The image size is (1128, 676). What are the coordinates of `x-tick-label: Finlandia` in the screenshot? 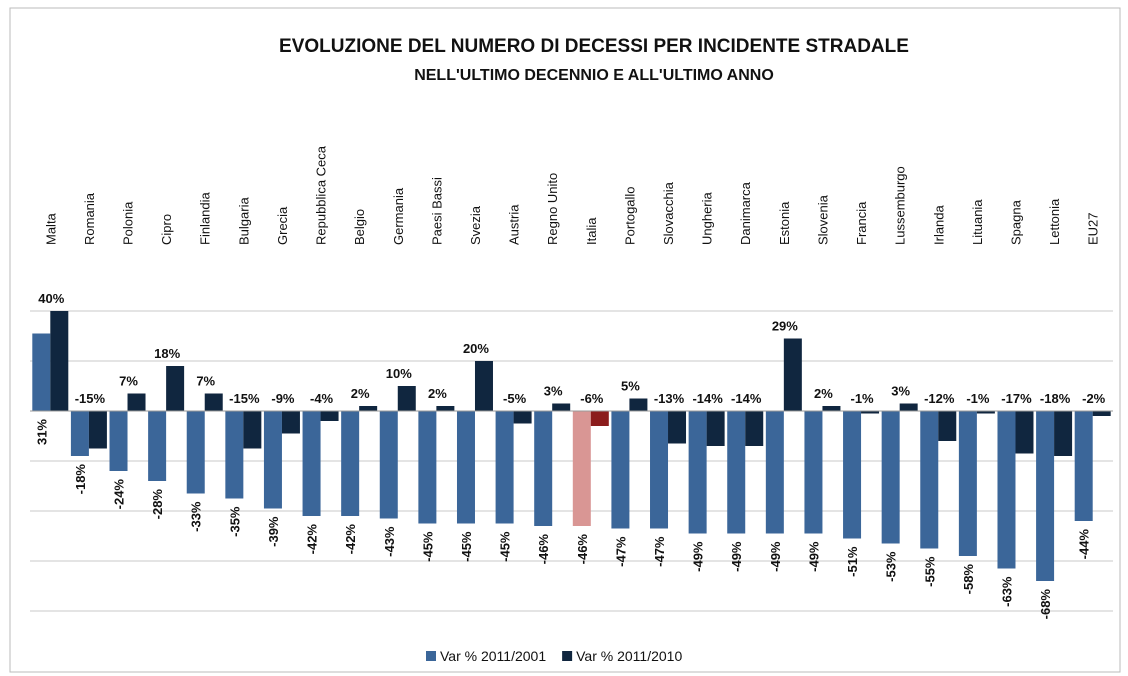 It's located at (205, 218).